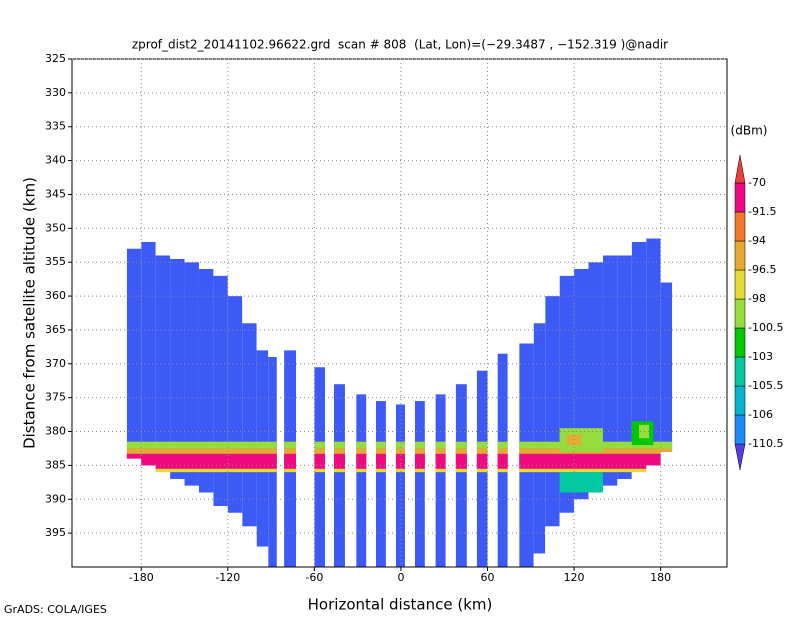  What do you see at coordinates (227, 577) in the screenshot?
I see `x-tick-label: -120` at bounding box center [227, 577].